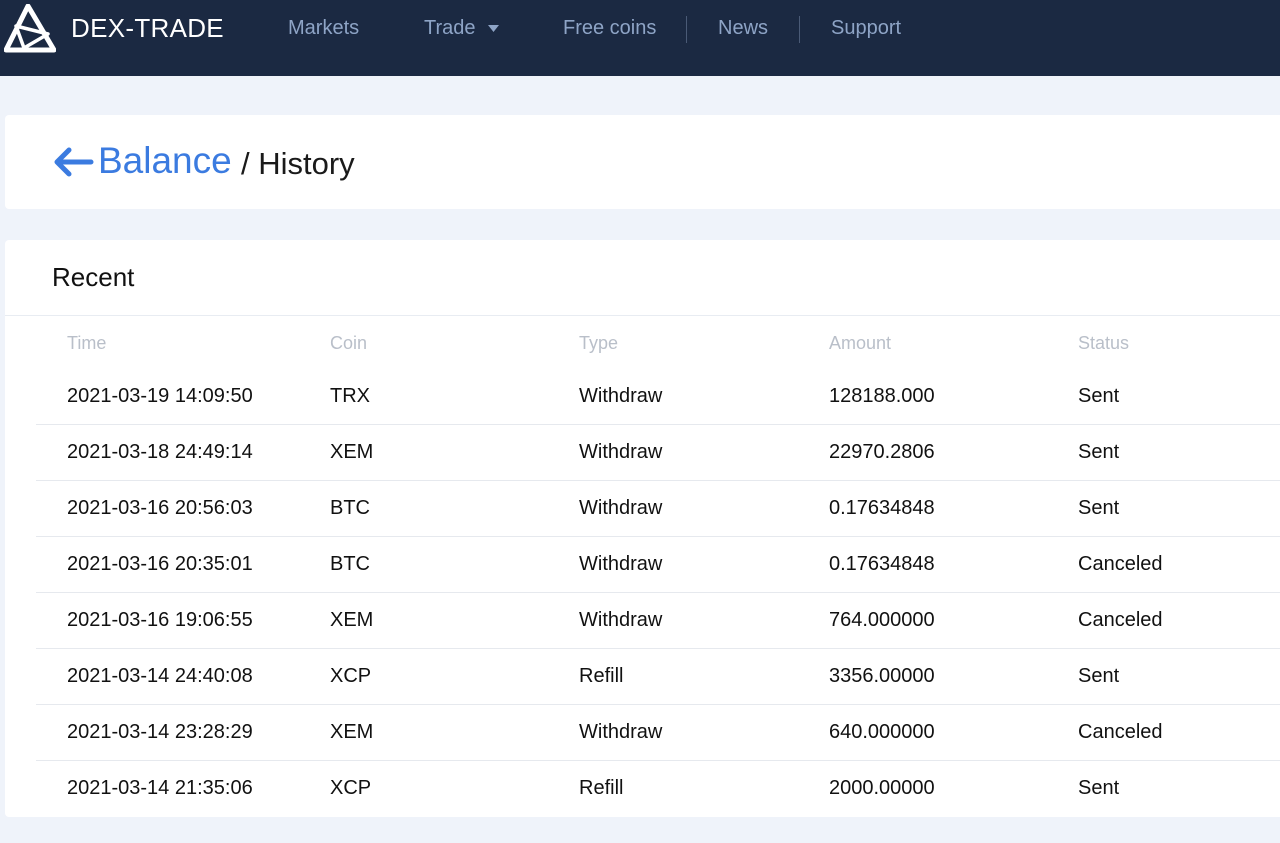 The image size is (1280, 843). Describe the element at coordinates (743, 28) in the screenshot. I see `nav-news: News` at that location.